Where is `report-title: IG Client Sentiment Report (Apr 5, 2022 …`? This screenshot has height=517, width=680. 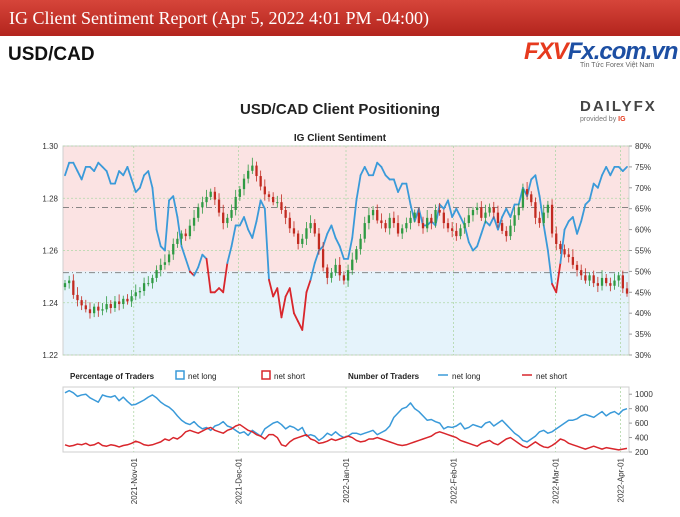
report-title: IG Client Sentiment Report (Apr 5, 2022 … is located at coordinates (219, 18).